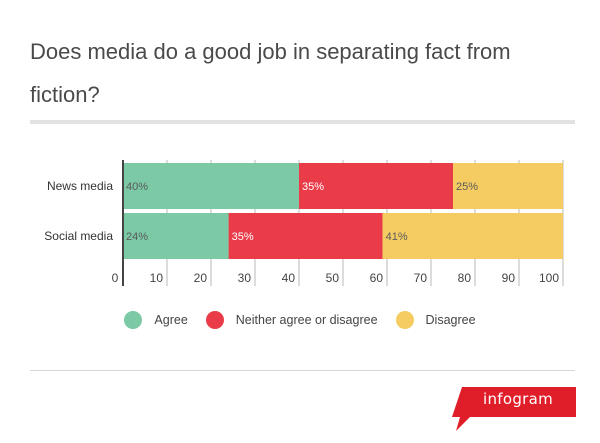  What do you see at coordinates (397, 237) in the screenshot?
I see `data-label-1-2: 41%` at bounding box center [397, 237].